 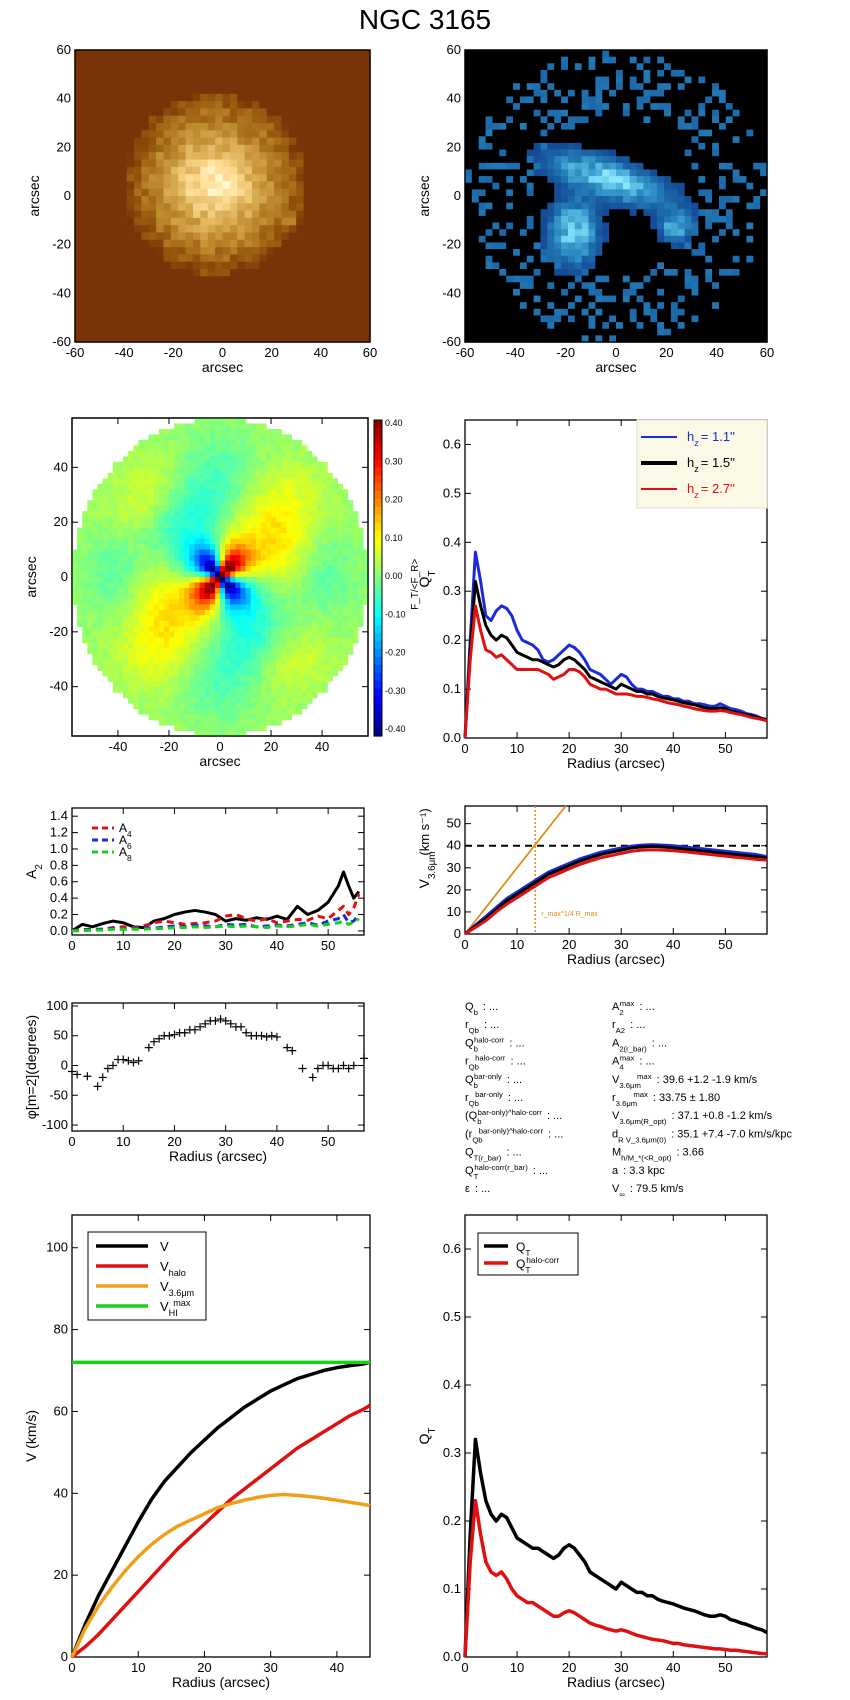 I want to click on page-title: NGC 3165, so click(x=425, y=19).